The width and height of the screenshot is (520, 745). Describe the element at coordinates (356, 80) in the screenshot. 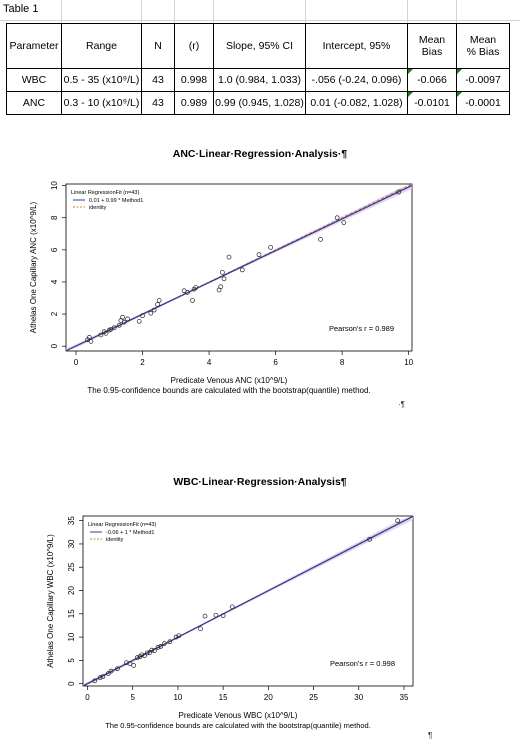

I see `cell-intercept: -.056 (-0.24, 0.096)` at that location.